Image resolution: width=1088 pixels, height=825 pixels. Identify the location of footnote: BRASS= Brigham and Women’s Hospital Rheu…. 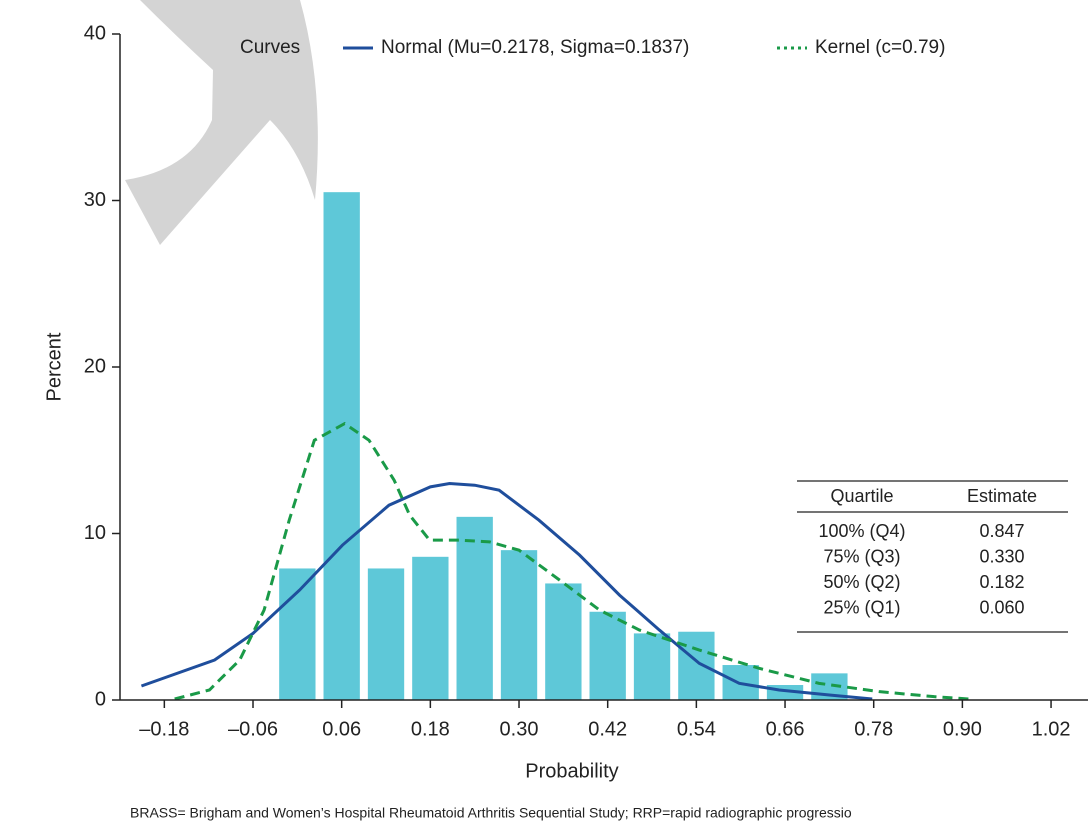
(491, 813).